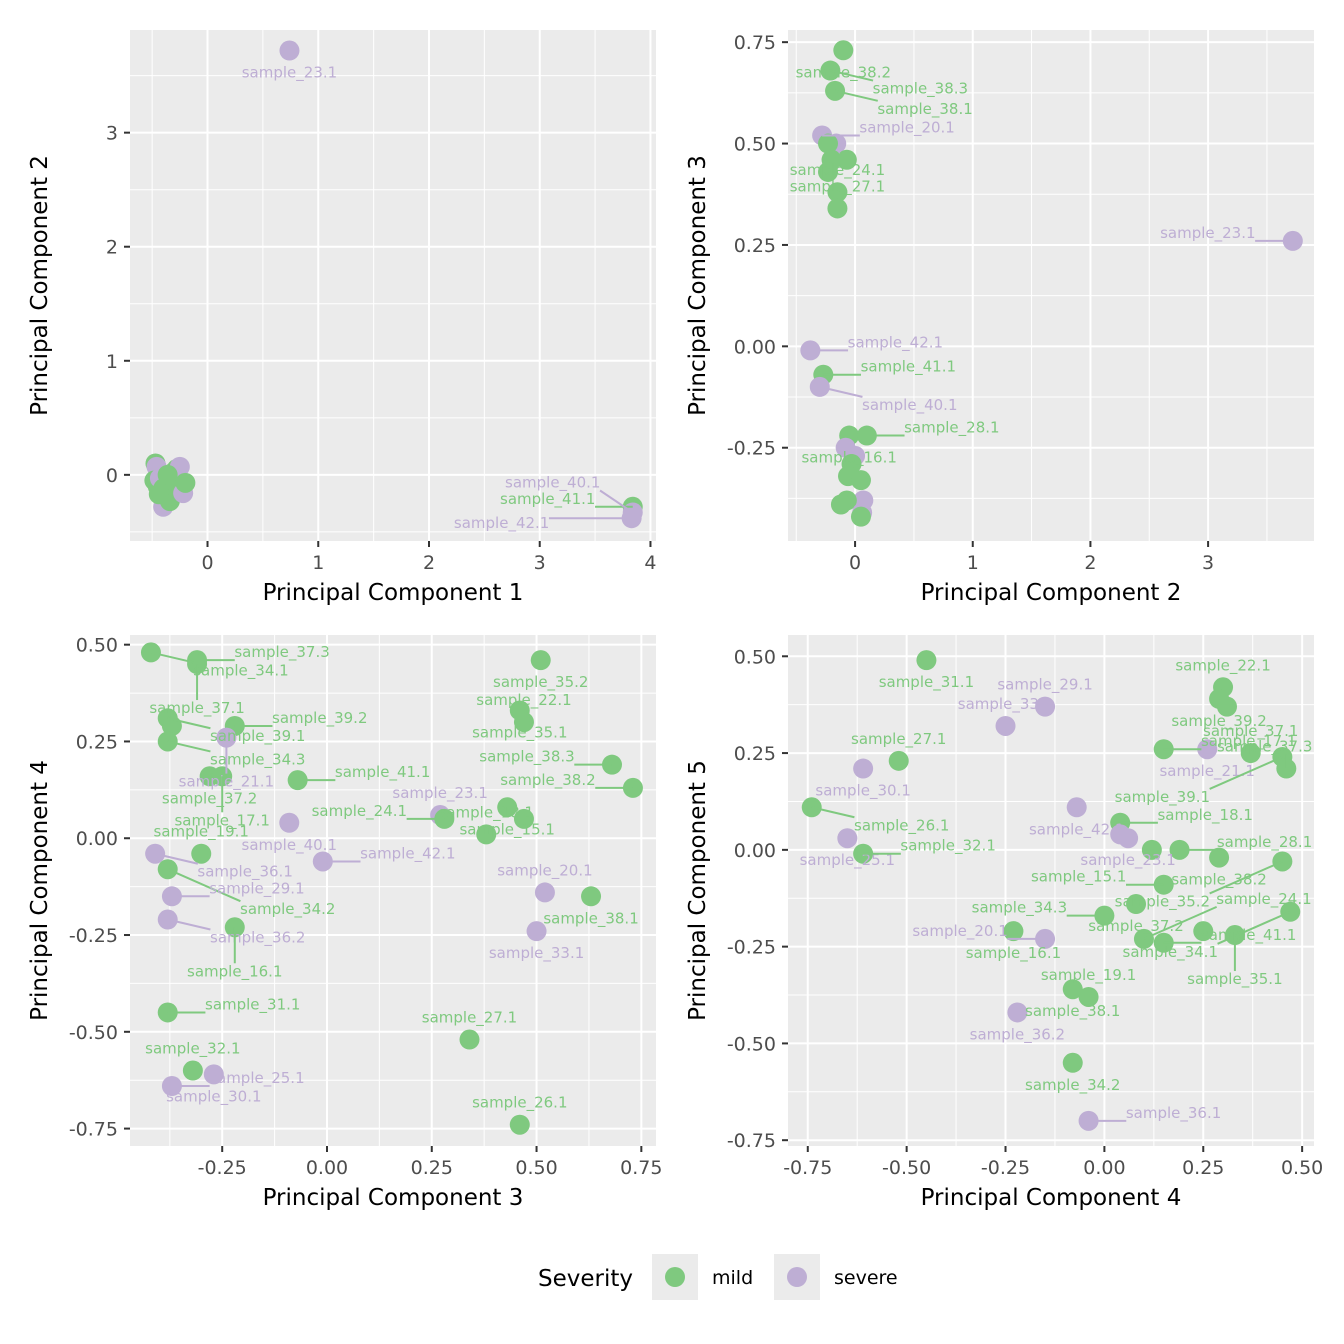  I want to click on point-label: sample_28.1, so click(951, 428).